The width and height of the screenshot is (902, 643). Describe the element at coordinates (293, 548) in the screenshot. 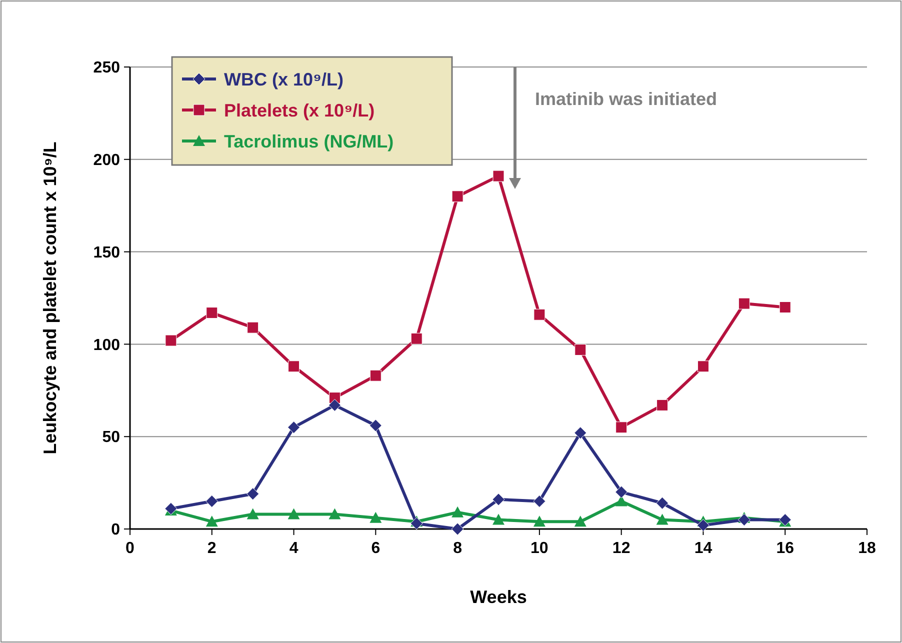

I see `x-tick-label: 4` at that location.